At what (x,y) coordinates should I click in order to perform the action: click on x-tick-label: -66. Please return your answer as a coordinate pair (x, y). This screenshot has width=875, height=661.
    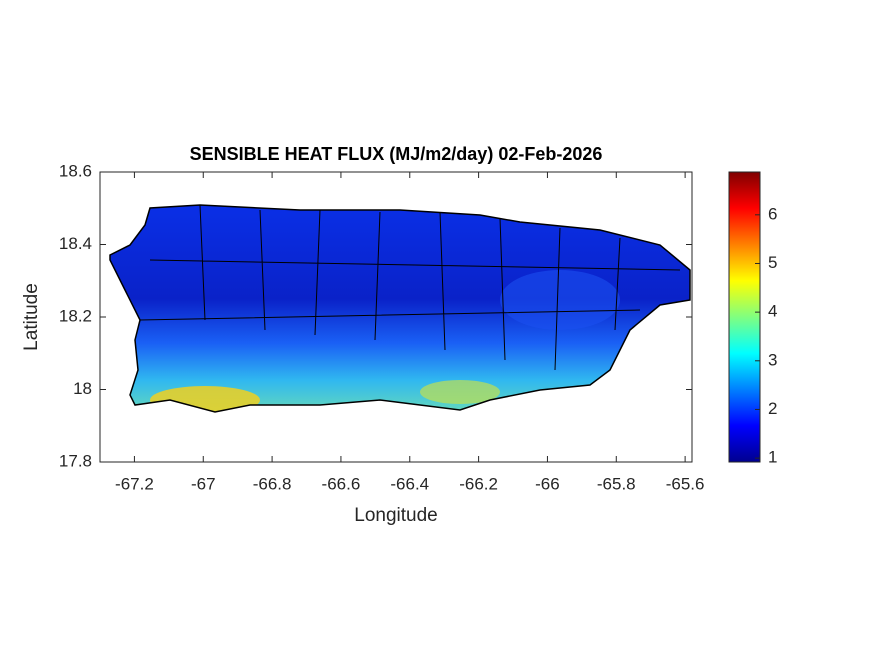
    Looking at the image, I should click on (547, 483).